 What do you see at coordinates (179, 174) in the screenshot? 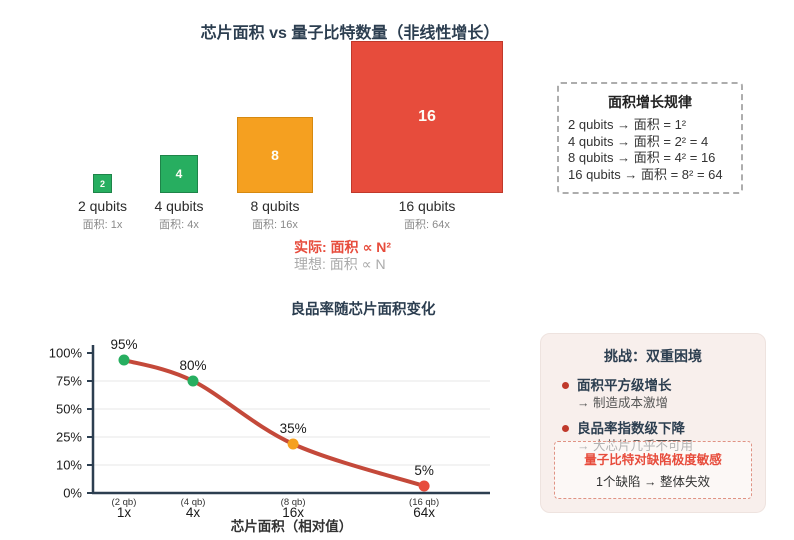
I see `chip-square-value: 4` at bounding box center [179, 174].